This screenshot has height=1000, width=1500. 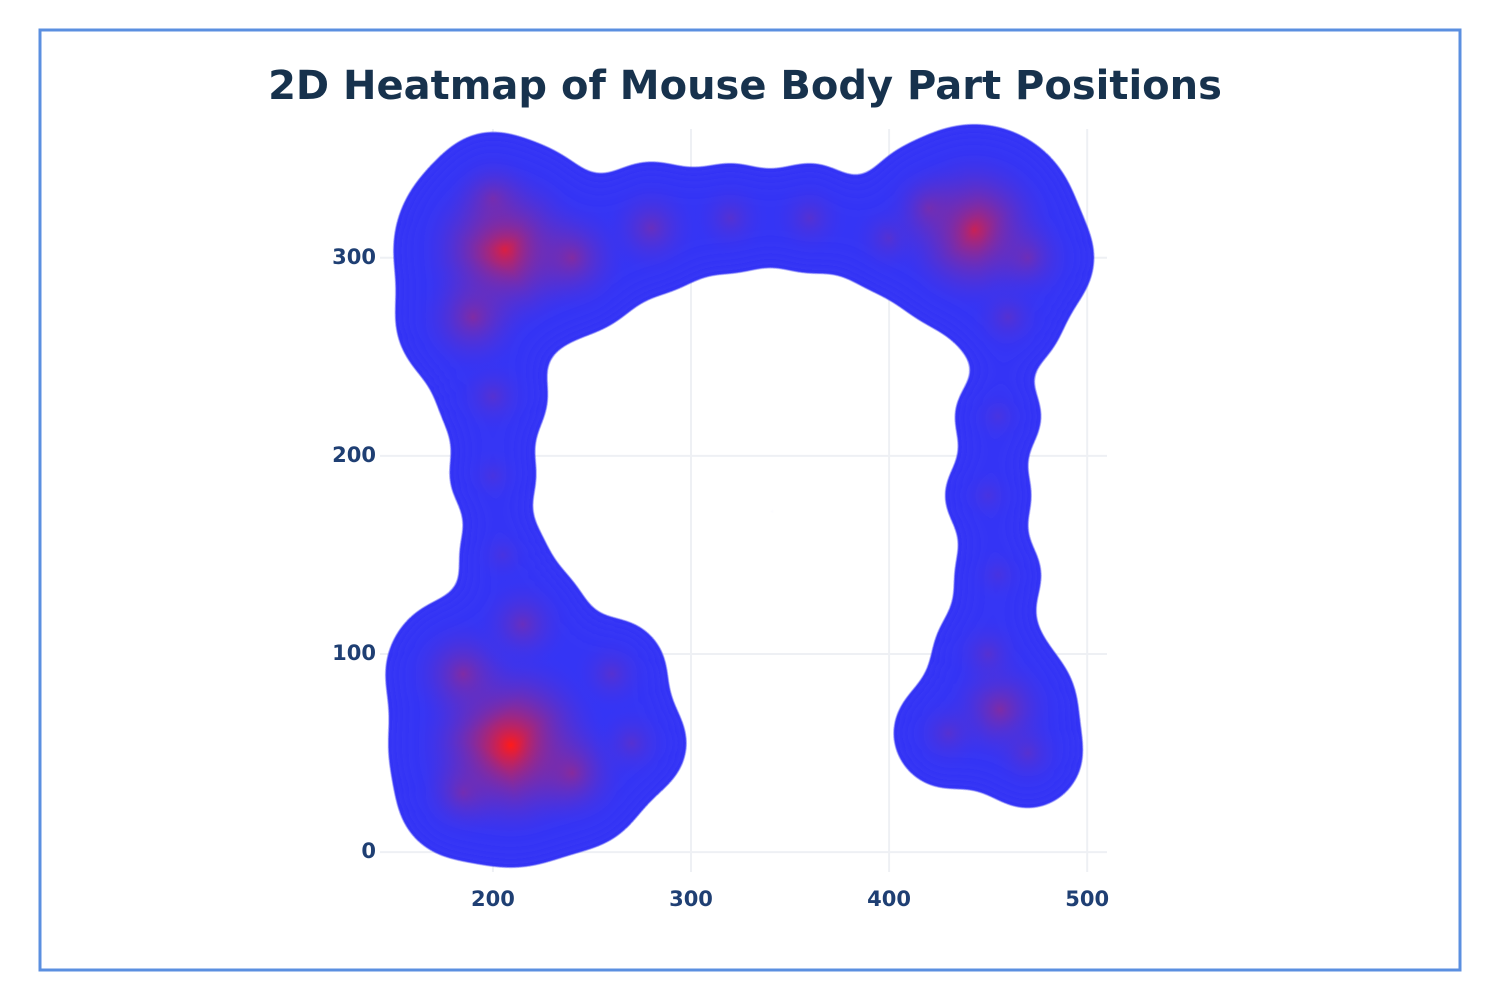 I want to click on x-tick-label: 400, so click(x=889, y=899).